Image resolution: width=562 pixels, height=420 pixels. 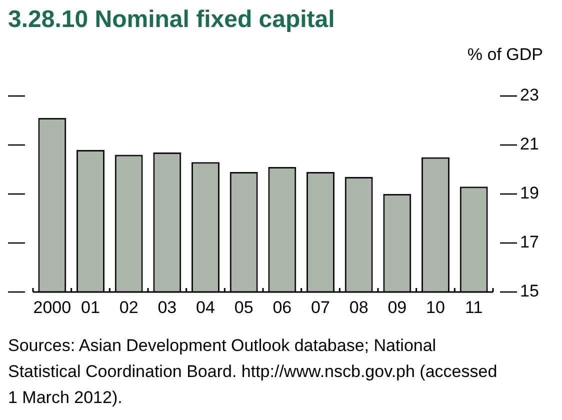 I want to click on x-tick-label: 11, so click(x=474, y=307).